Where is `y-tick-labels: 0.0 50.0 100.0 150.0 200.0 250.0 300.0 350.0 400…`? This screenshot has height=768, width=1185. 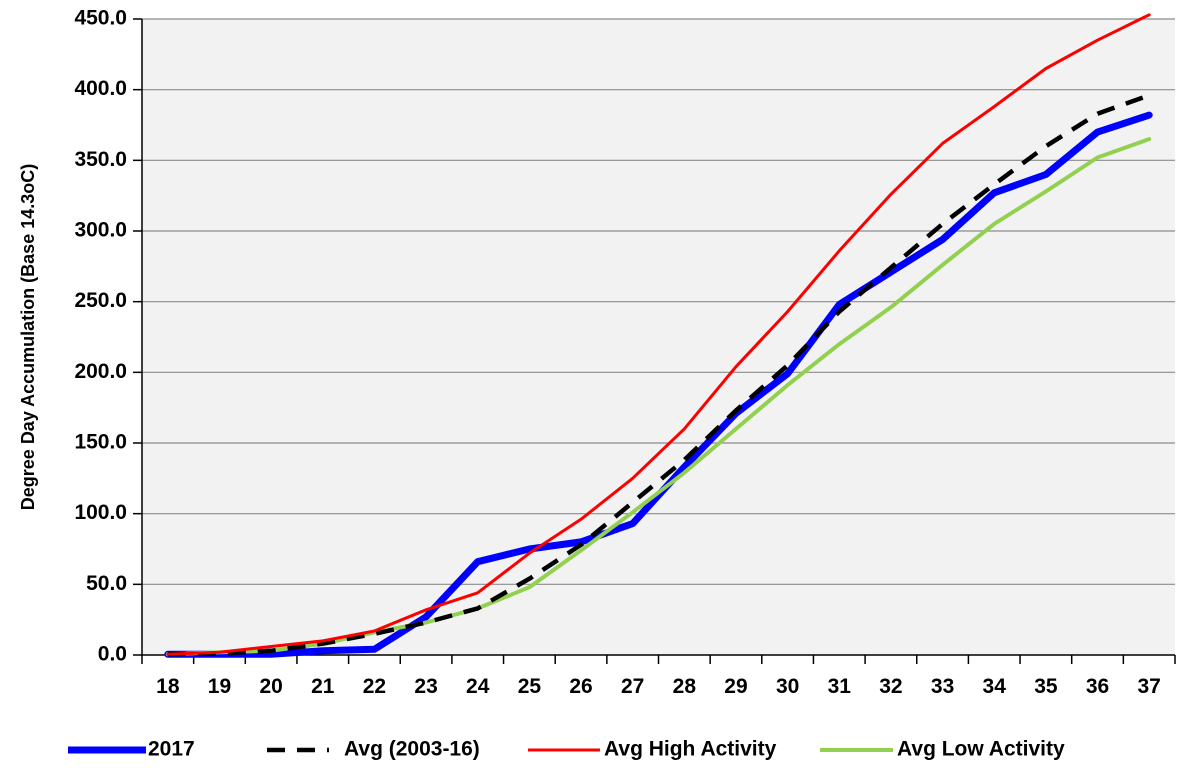
y-tick-labels: 0.0 50.0 100.0 150.0 200.0 250.0 300.0 350.0 400… is located at coordinates (100, 336).